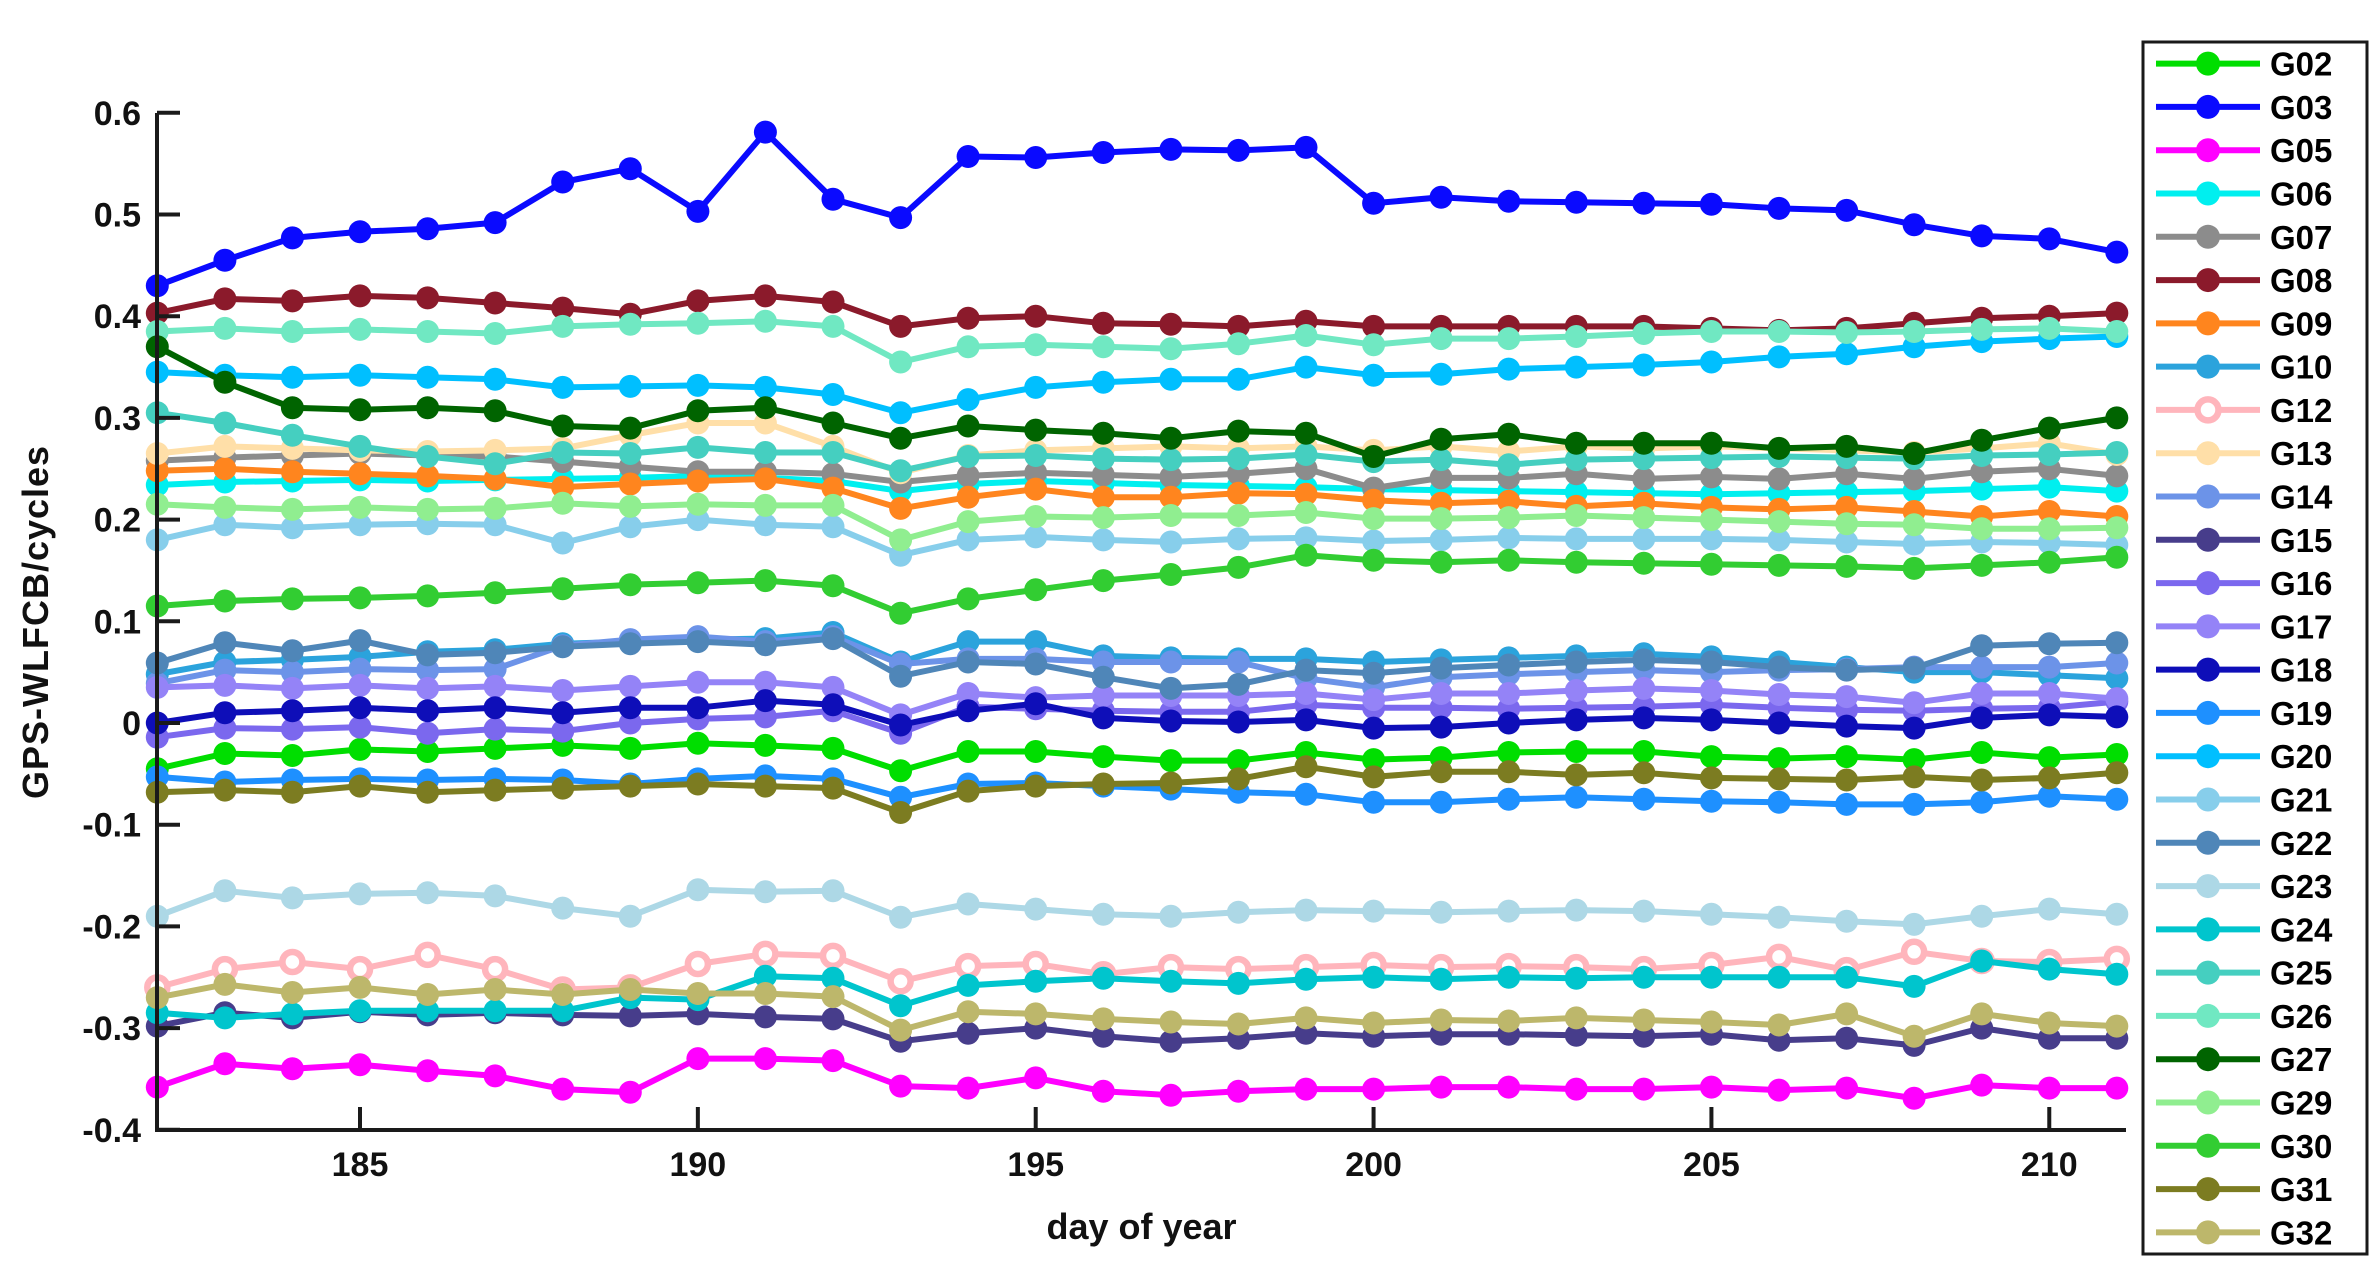  What do you see at coordinates (1644, 799) in the screenshot?
I see `data-point-G19` at bounding box center [1644, 799].